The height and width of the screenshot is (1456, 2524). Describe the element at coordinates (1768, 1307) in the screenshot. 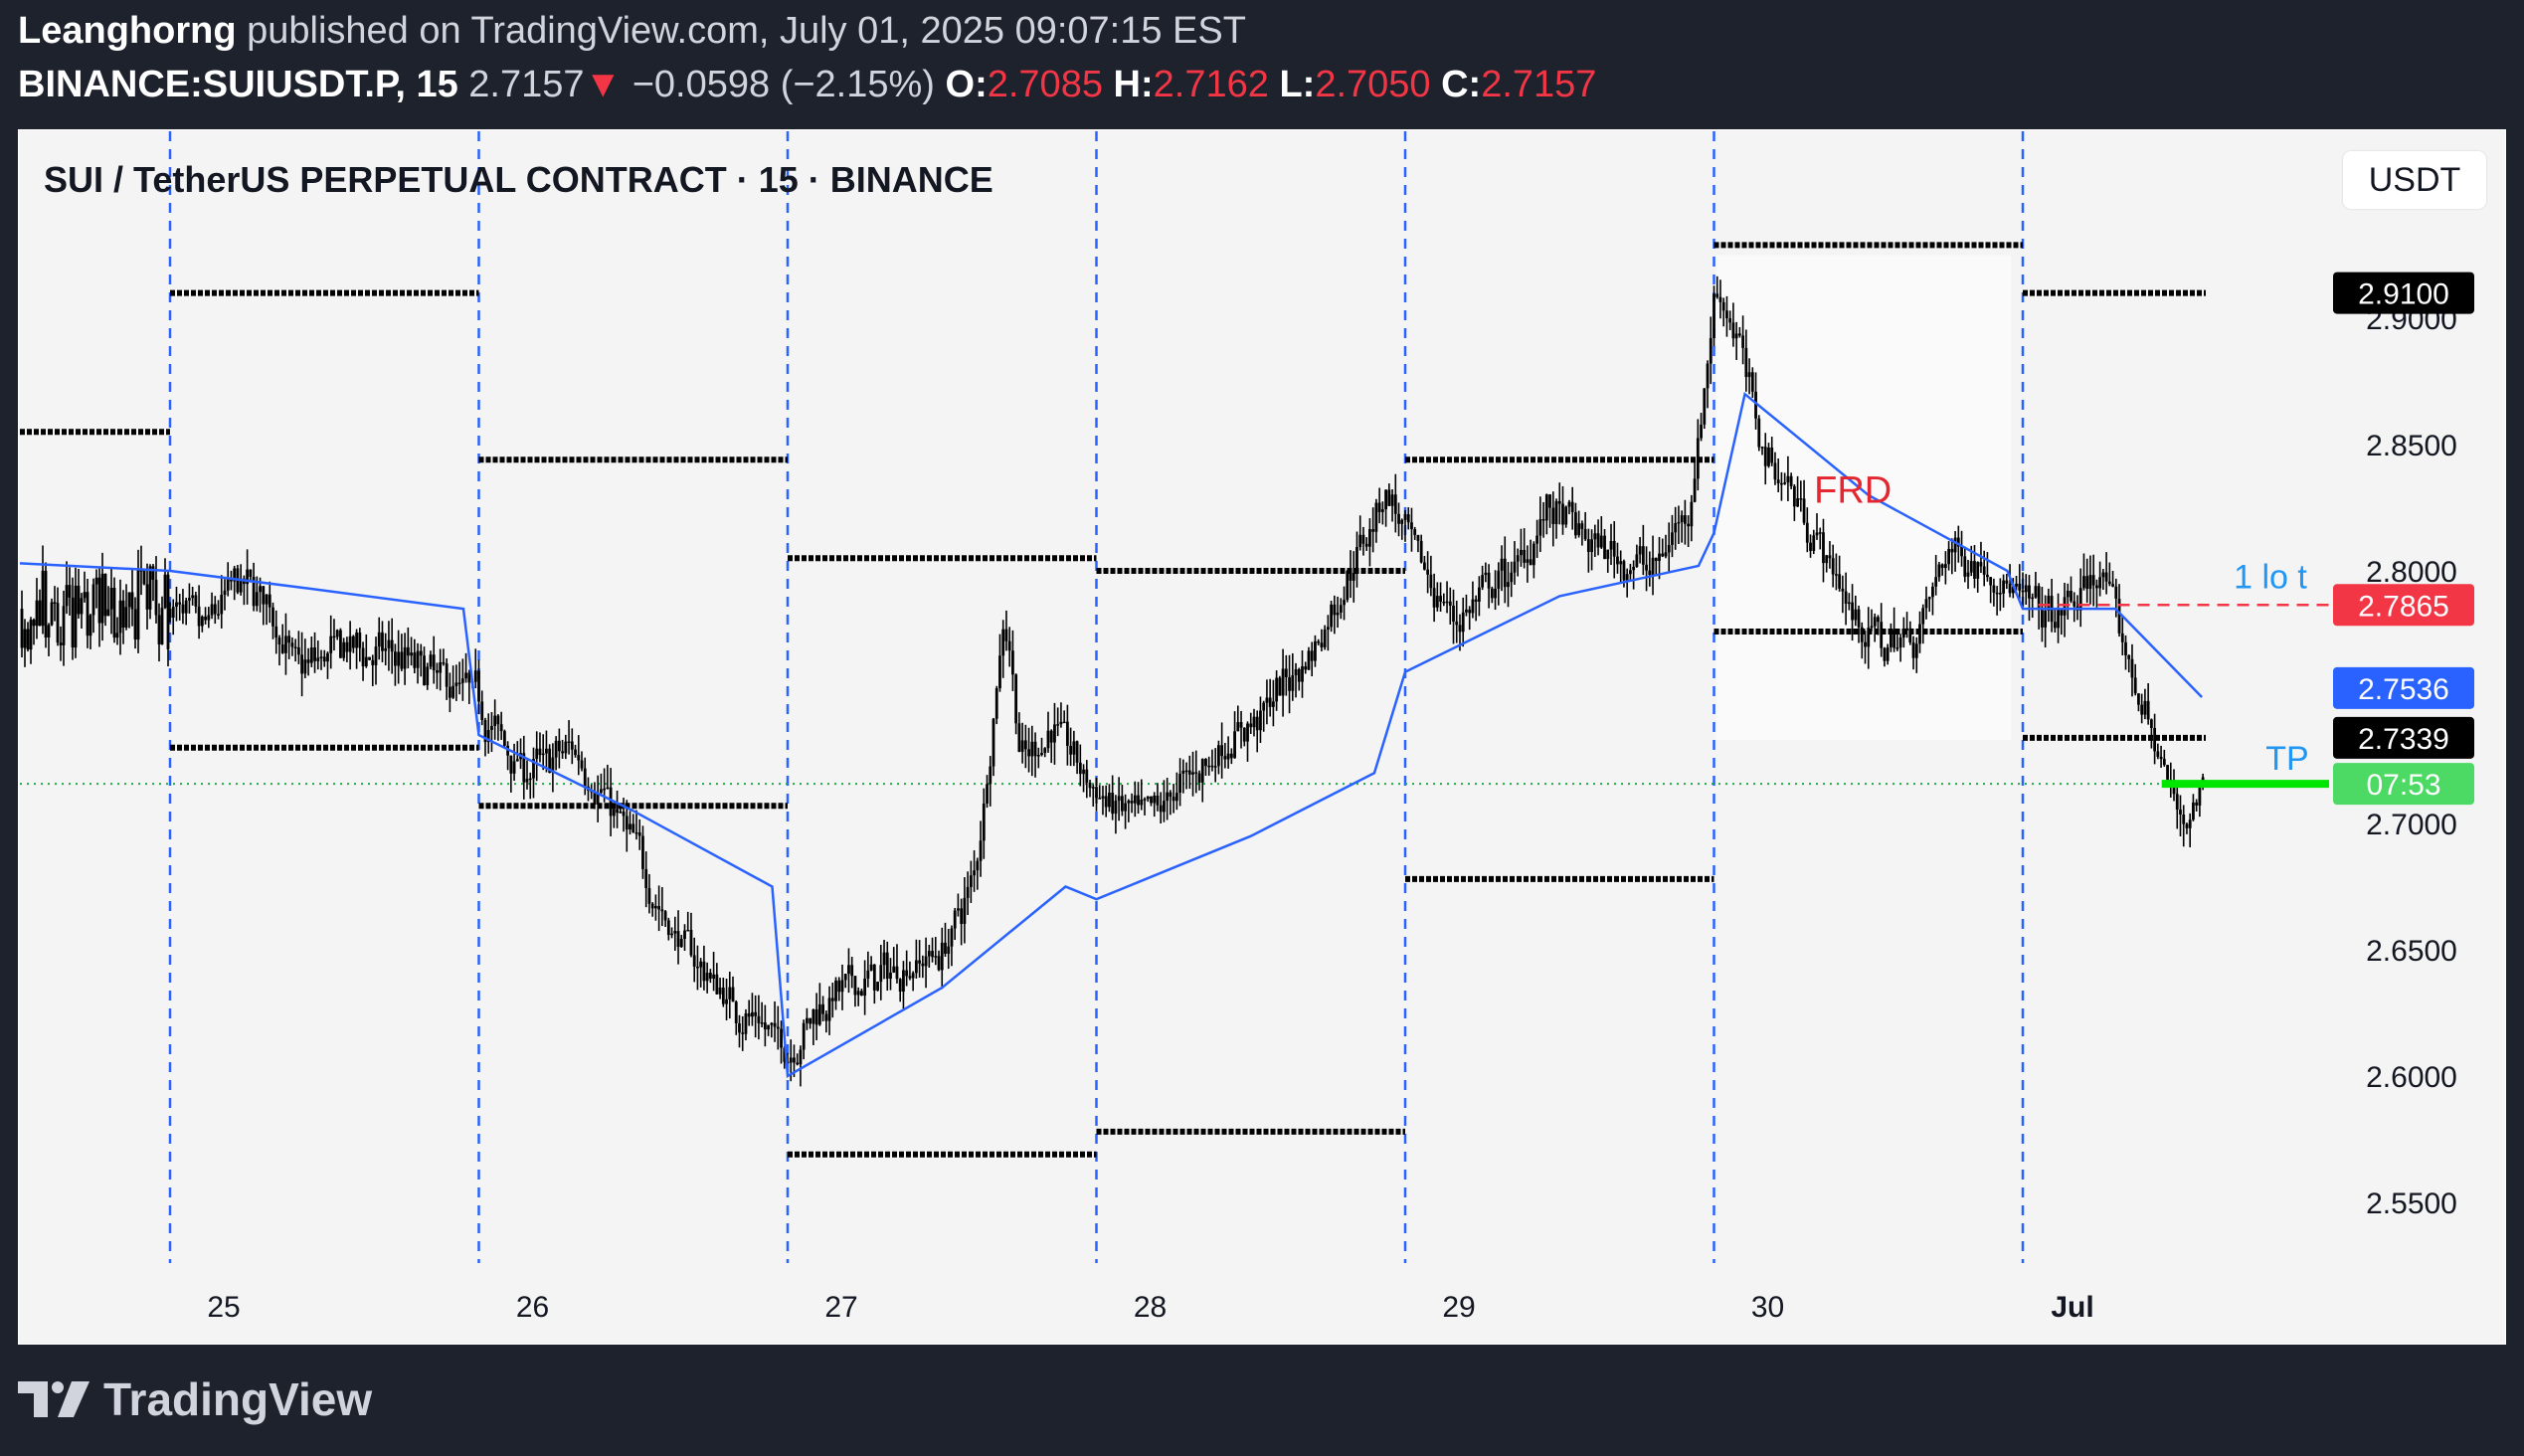

I see `x-tick-label: 30` at that location.